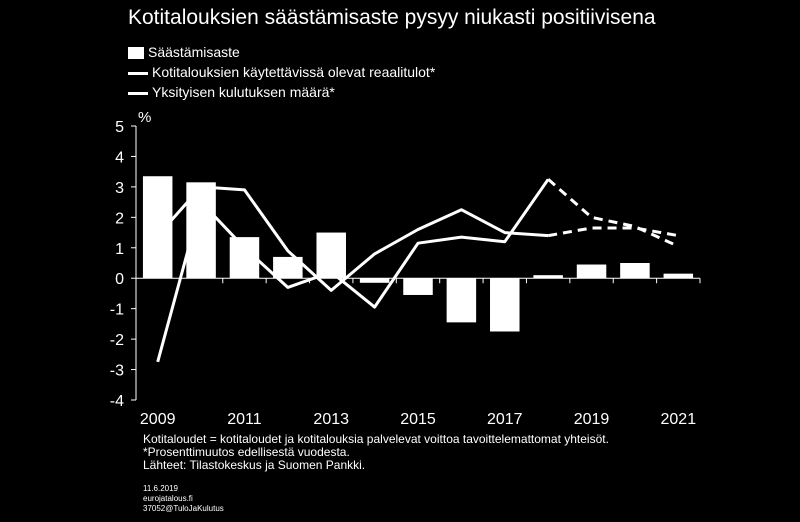 This screenshot has width=800, height=522. I want to click on legend-item-saastamisaste: Säästämisaste, so click(184, 52).